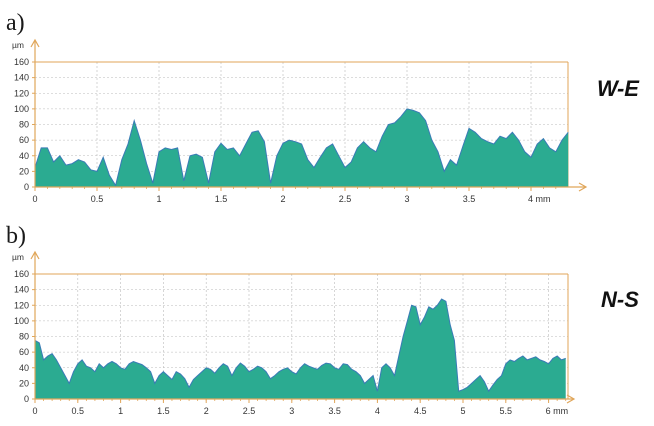 This screenshot has height=426, width=654. Describe the element at coordinates (15, 23) in the screenshot. I see `panel-letter: a)` at that location.